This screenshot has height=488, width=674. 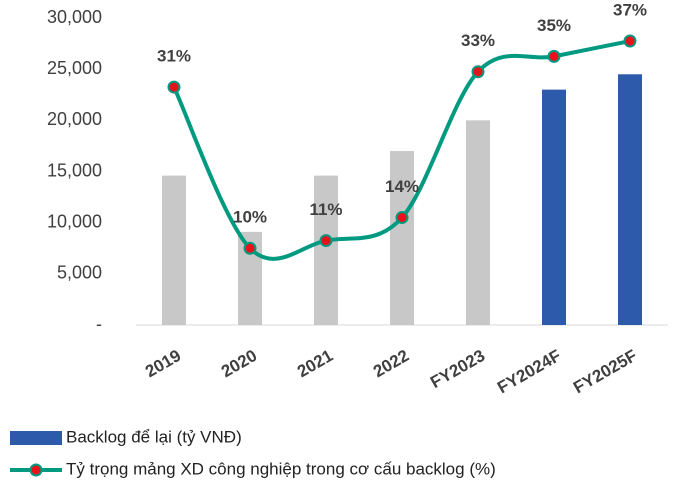 What do you see at coordinates (74, 17) in the screenshot?
I see `y-tick-label: 30,000` at bounding box center [74, 17].